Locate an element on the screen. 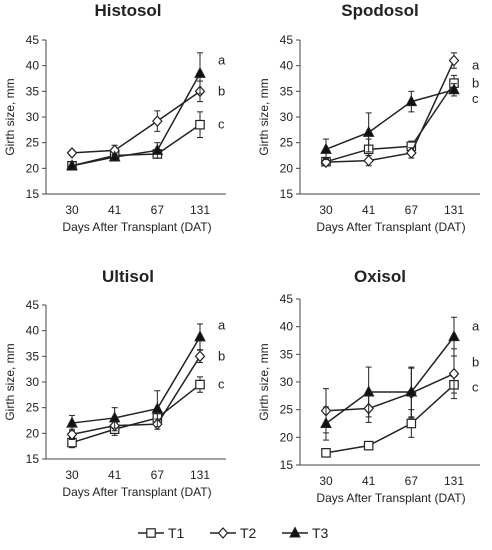 The height and width of the screenshot is (550, 492). legend-label: T2 is located at coordinates (248, 533).